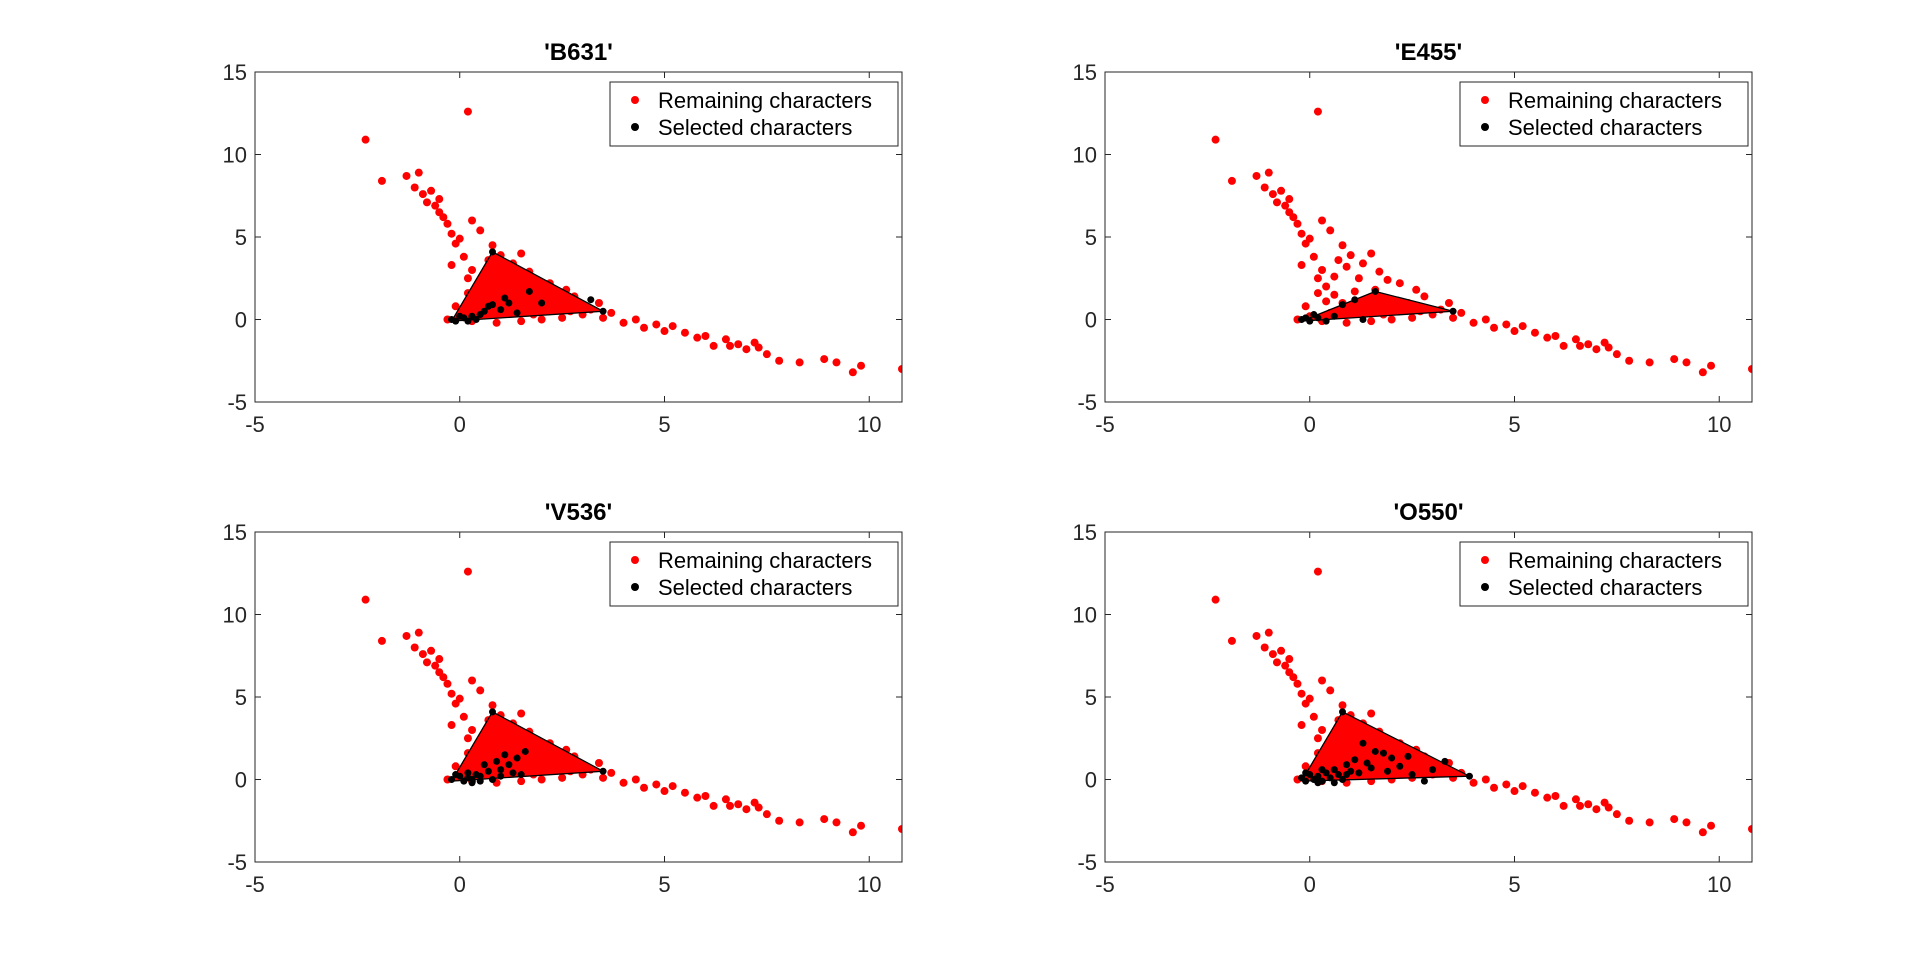 The image size is (1920, 963). What do you see at coordinates (1377, 306) in the screenshot?
I see `hull-fill` at bounding box center [1377, 306].